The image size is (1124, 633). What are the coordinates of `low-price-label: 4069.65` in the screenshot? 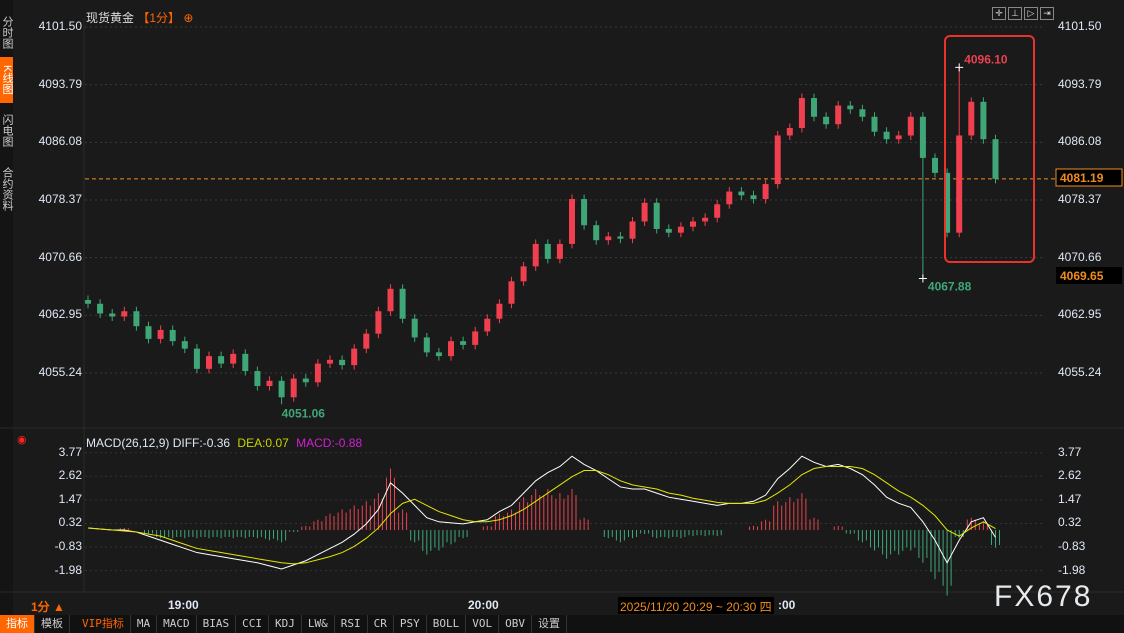 It's located at (1082, 276).